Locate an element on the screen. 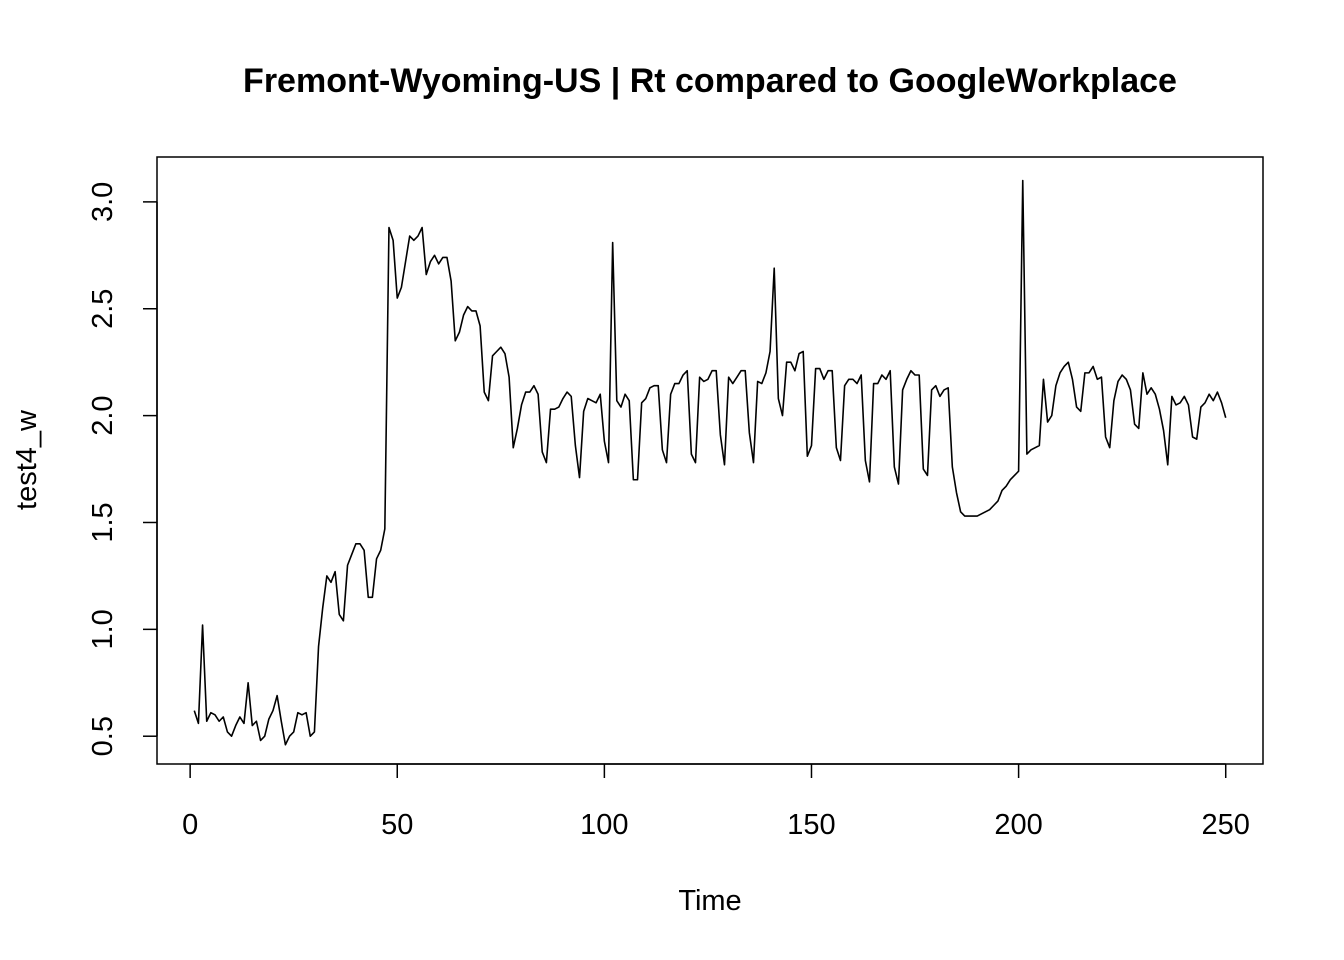 The width and height of the screenshot is (1344, 960). y-axis-label: test4_w is located at coordinates (27, 459).